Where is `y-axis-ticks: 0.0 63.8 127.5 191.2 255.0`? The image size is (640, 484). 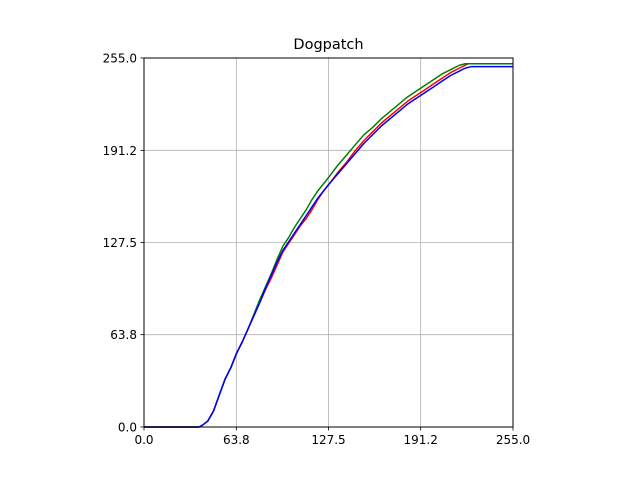 y-axis-ticks: 0.0 63.8 127.5 191.2 255.0 is located at coordinates (123, 243).